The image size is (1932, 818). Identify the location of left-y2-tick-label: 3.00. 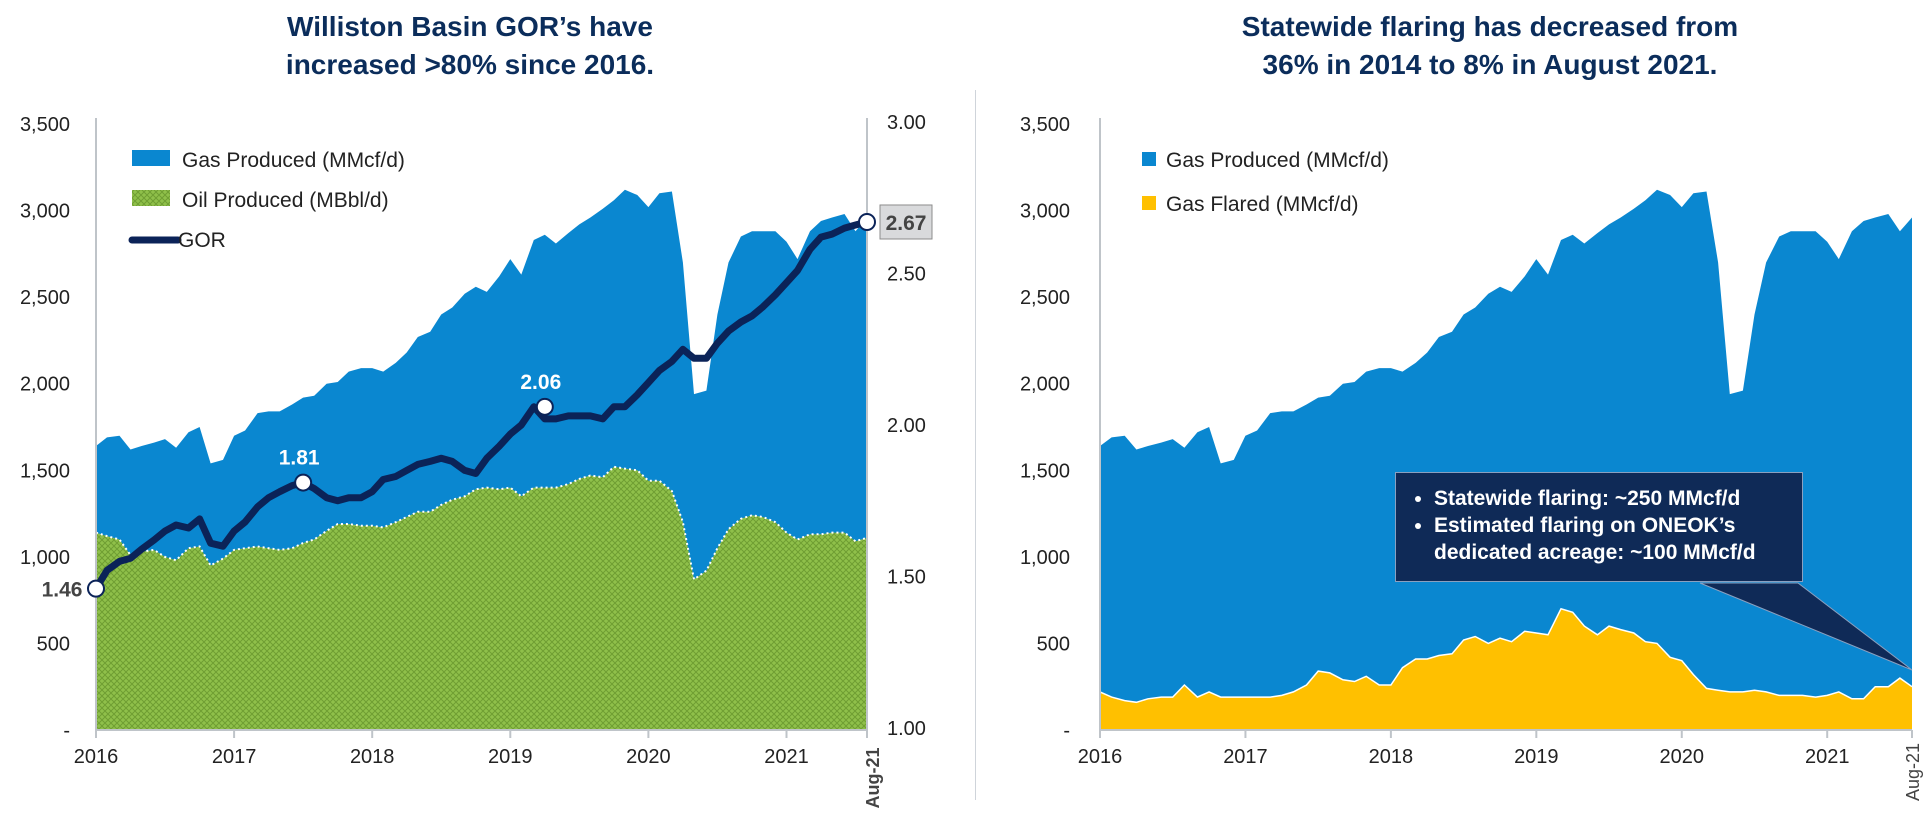
(906, 123).